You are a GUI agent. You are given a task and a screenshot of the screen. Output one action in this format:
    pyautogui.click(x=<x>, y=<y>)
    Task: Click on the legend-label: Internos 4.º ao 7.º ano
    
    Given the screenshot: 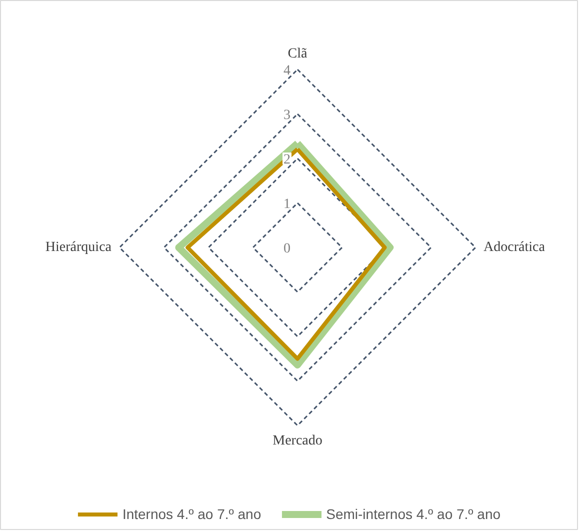 What is the action you would take?
    pyautogui.click(x=192, y=514)
    